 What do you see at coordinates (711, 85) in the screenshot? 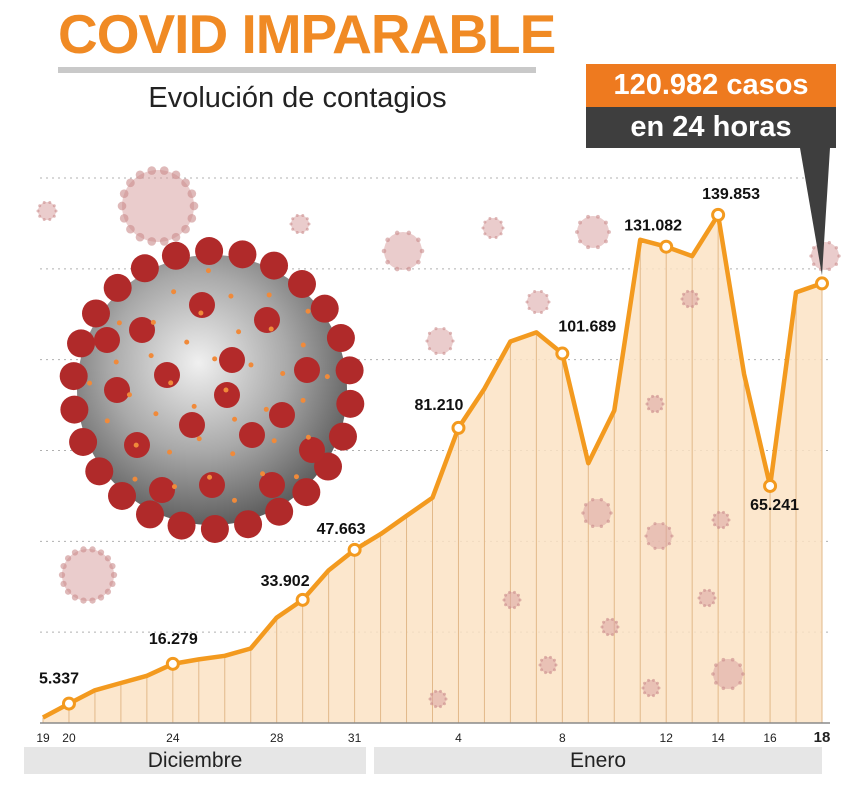
I see `callout-cases: 120.982 casos` at bounding box center [711, 85].